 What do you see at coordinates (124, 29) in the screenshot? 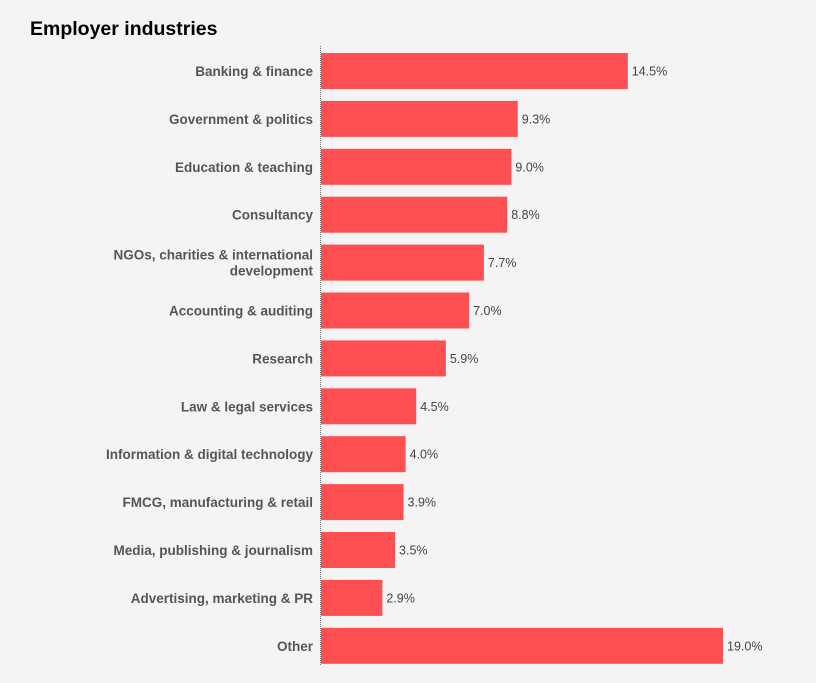
I see `chart-title: Employer industries` at bounding box center [124, 29].